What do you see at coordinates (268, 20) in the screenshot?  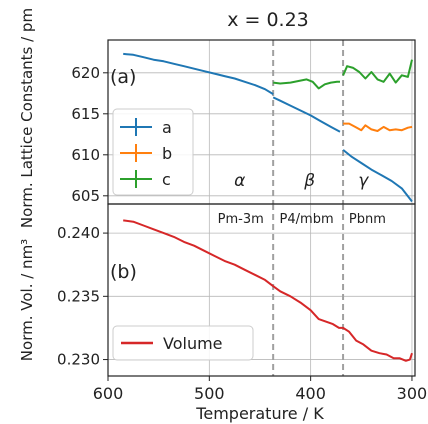 I see `chart-title: x = 0.23` at bounding box center [268, 20].